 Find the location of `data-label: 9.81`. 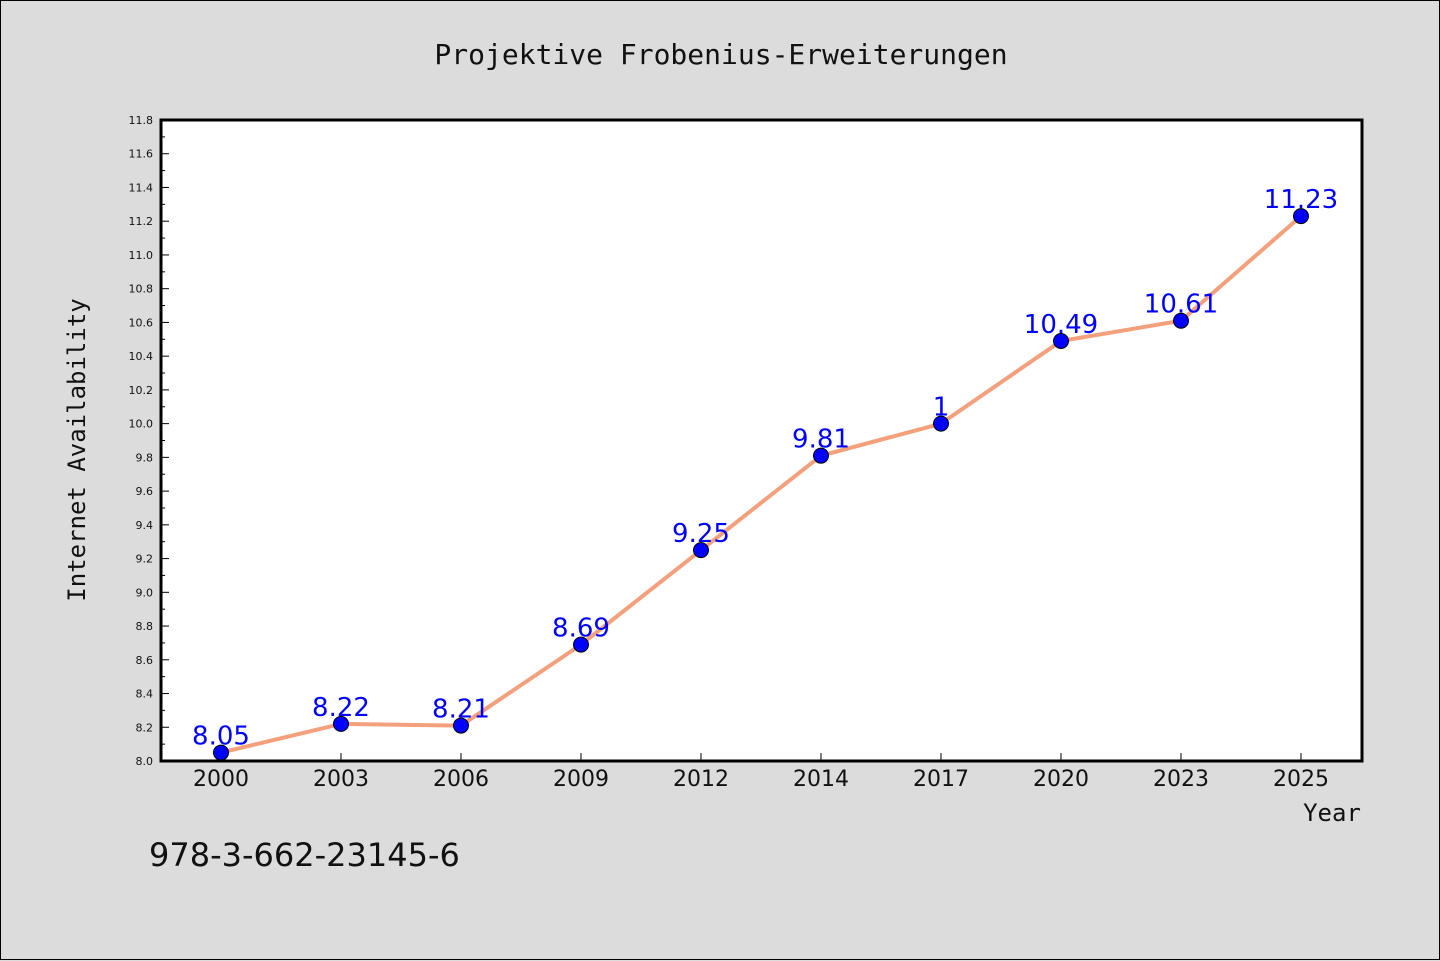

data-label: 9.81 is located at coordinates (821, 440).